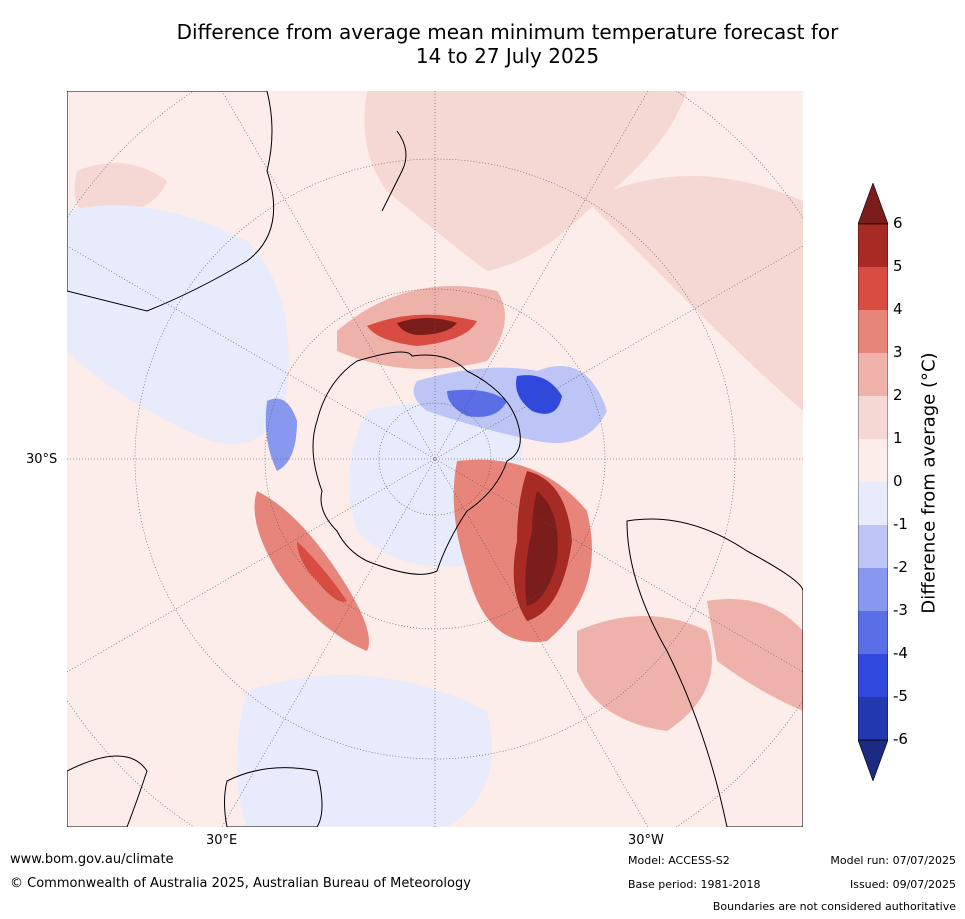  Describe the element at coordinates (507, 56) in the screenshot. I see `title-line-2: 14 to 27 July 2025` at that location.